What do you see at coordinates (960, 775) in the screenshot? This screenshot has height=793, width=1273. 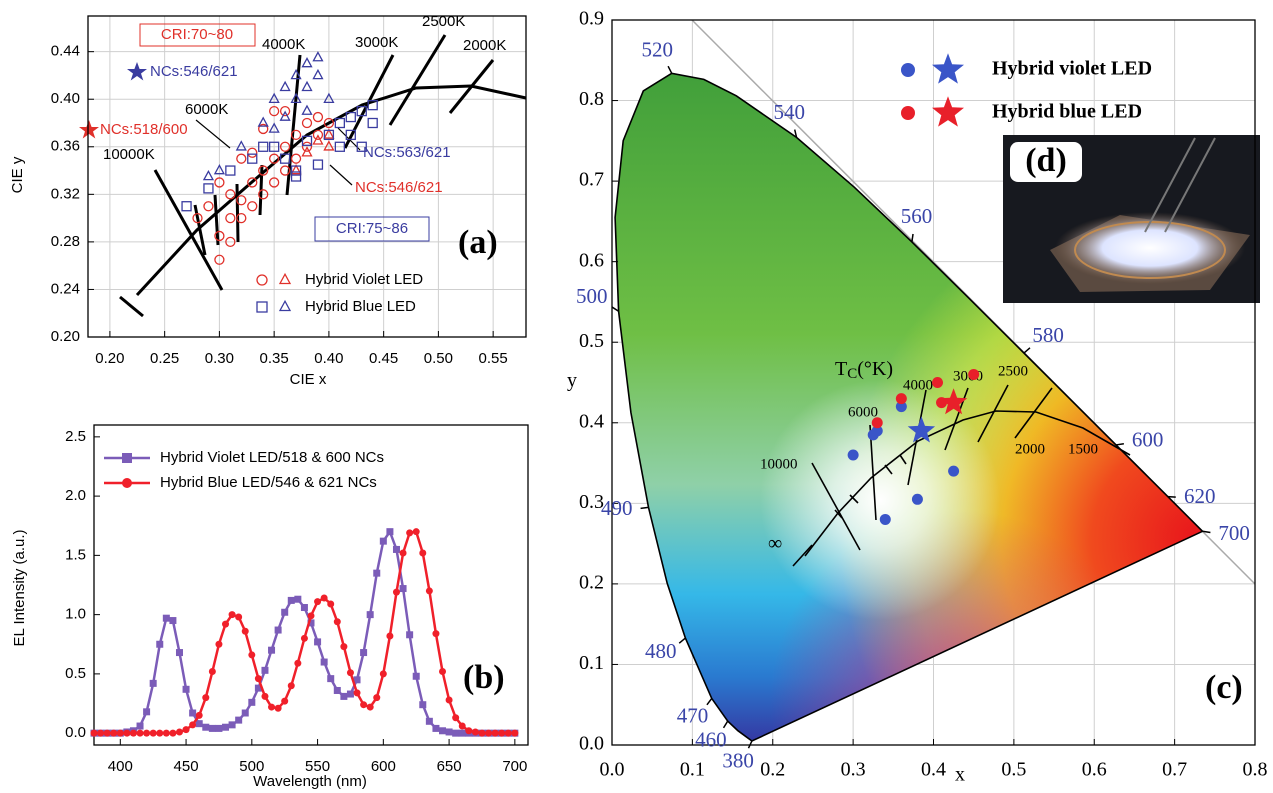 I see `x-axis-title: x` at bounding box center [960, 775].